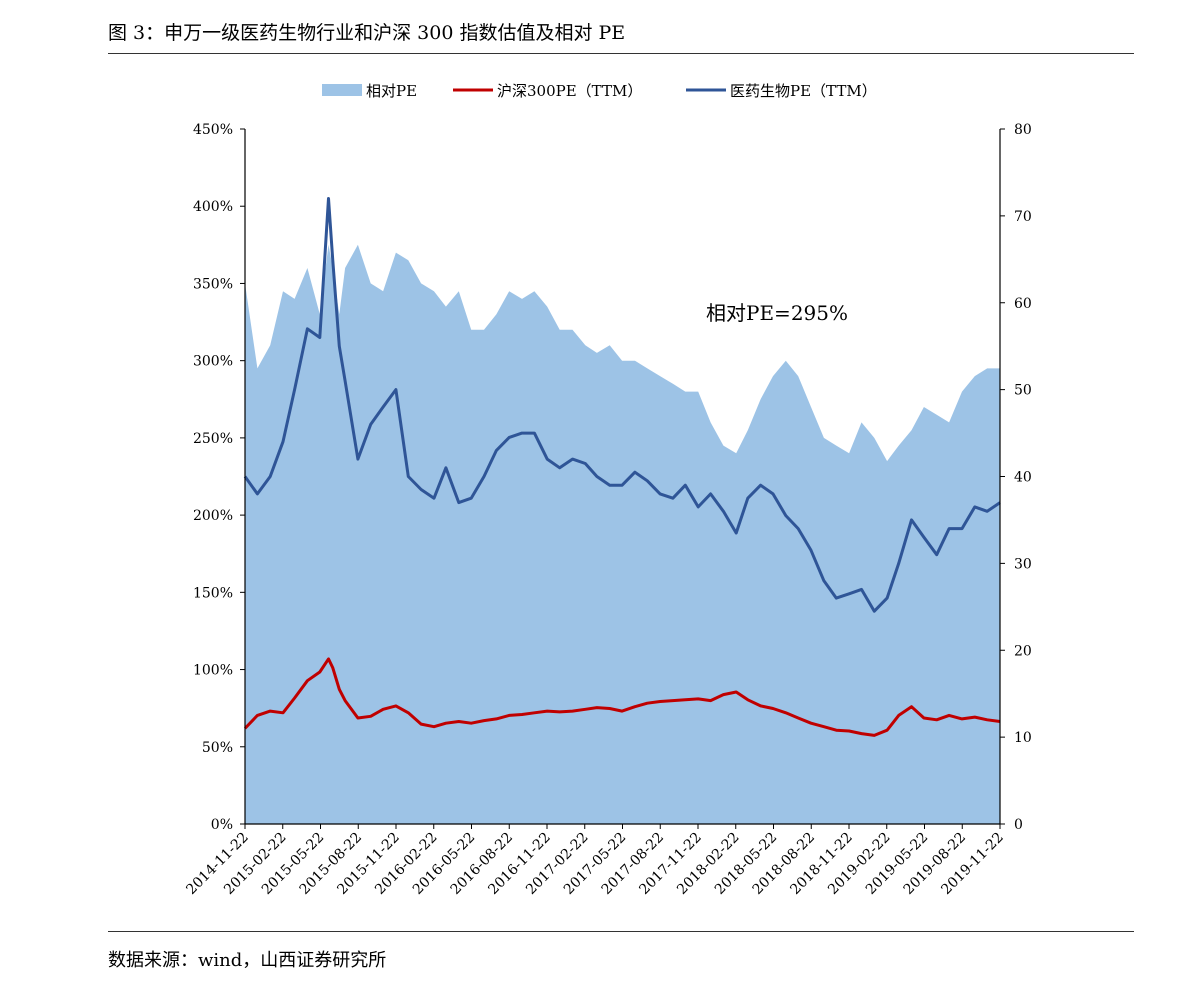  What do you see at coordinates (213, 284) in the screenshot?
I see `y-left-tick-label: 350%` at bounding box center [213, 284].